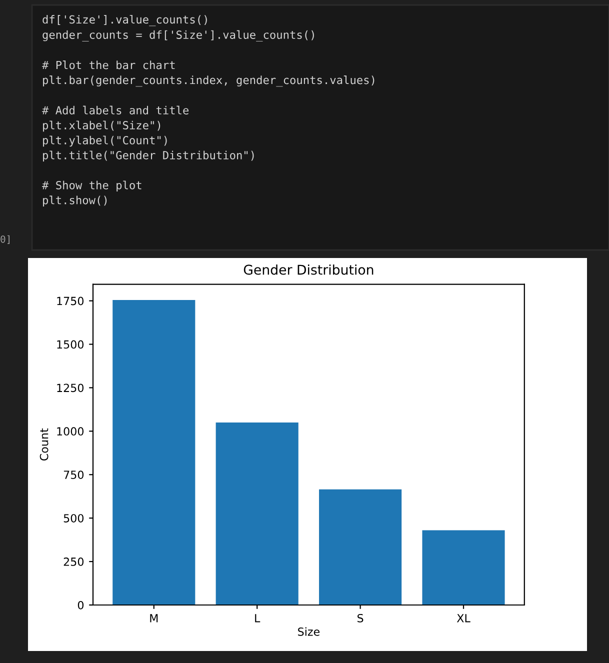  What do you see at coordinates (70, 301) in the screenshot?
I see `y-tick-label: 1750` at bounding box center [70, 301].